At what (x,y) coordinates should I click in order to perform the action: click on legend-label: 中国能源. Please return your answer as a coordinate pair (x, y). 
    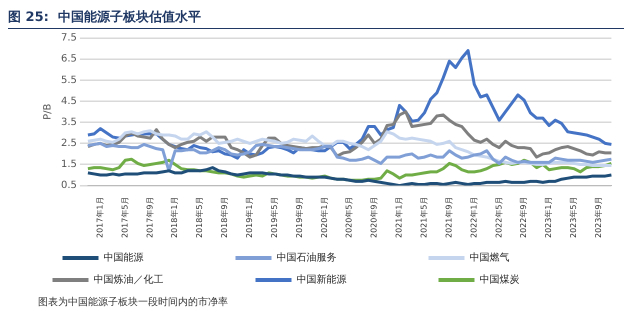
    Looking at the image, I should click on (164, 258).